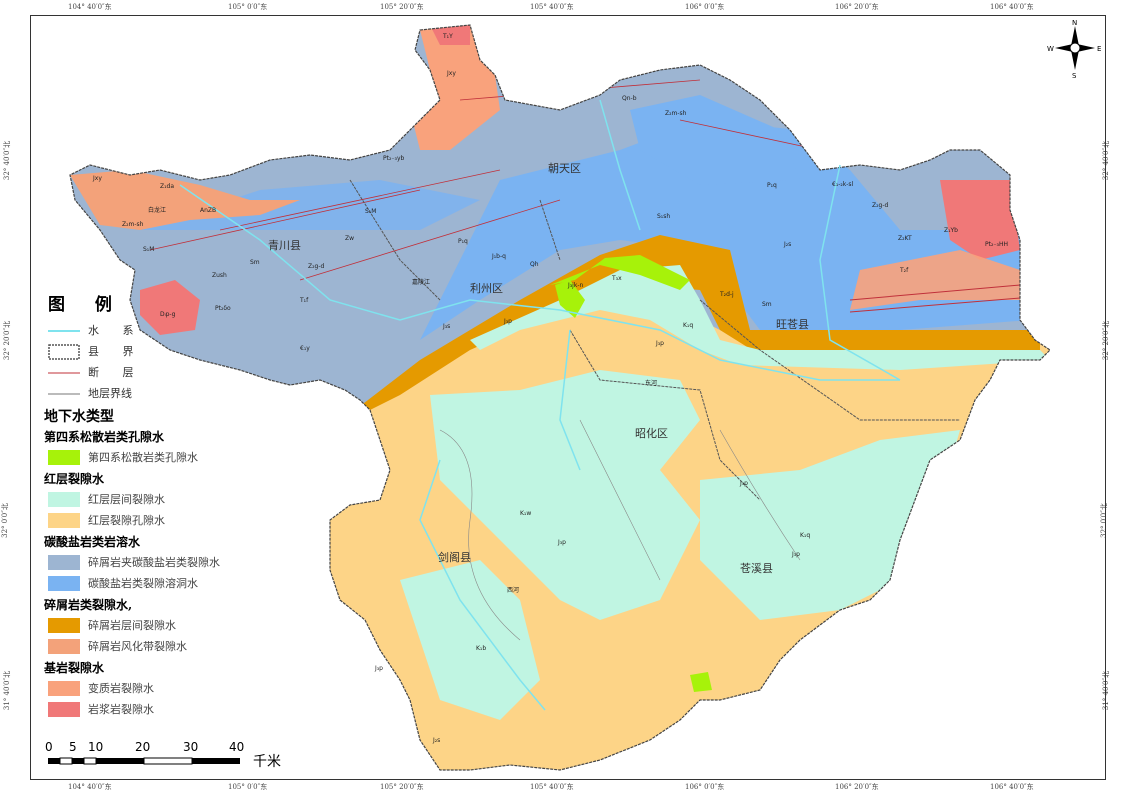  Describe the element at coordinates (1099, 49) in the screenshot. I see `svg-text: E` at that location.